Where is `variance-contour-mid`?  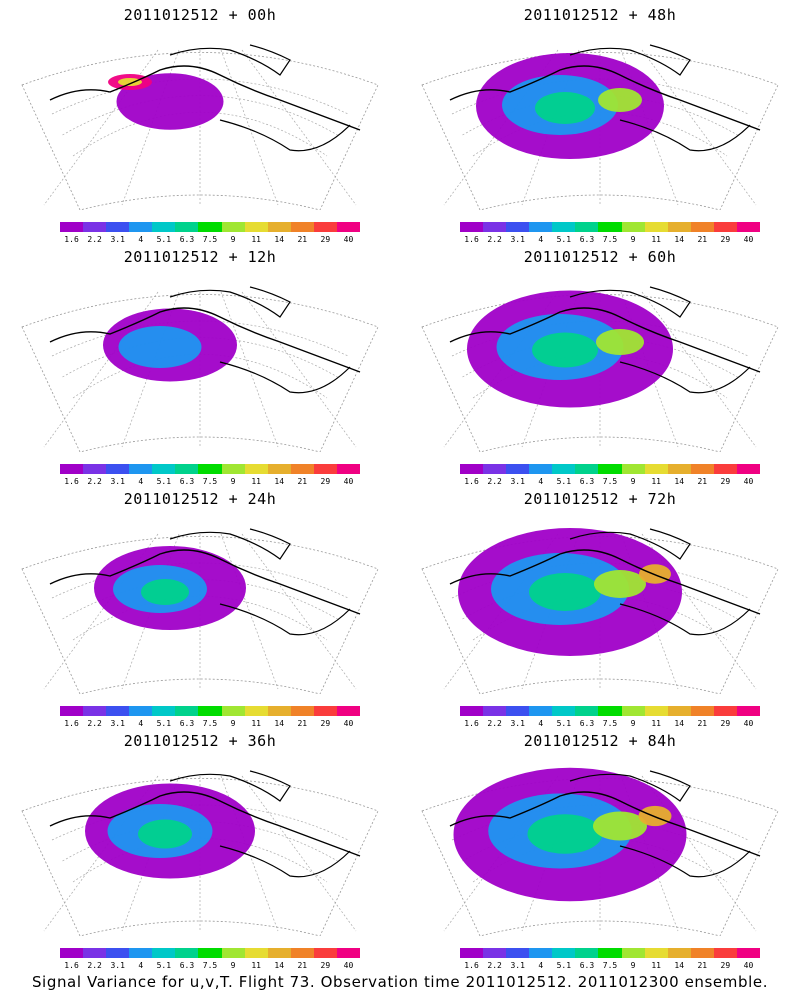 variance-contour-mid is located at coordinates (160, 347).